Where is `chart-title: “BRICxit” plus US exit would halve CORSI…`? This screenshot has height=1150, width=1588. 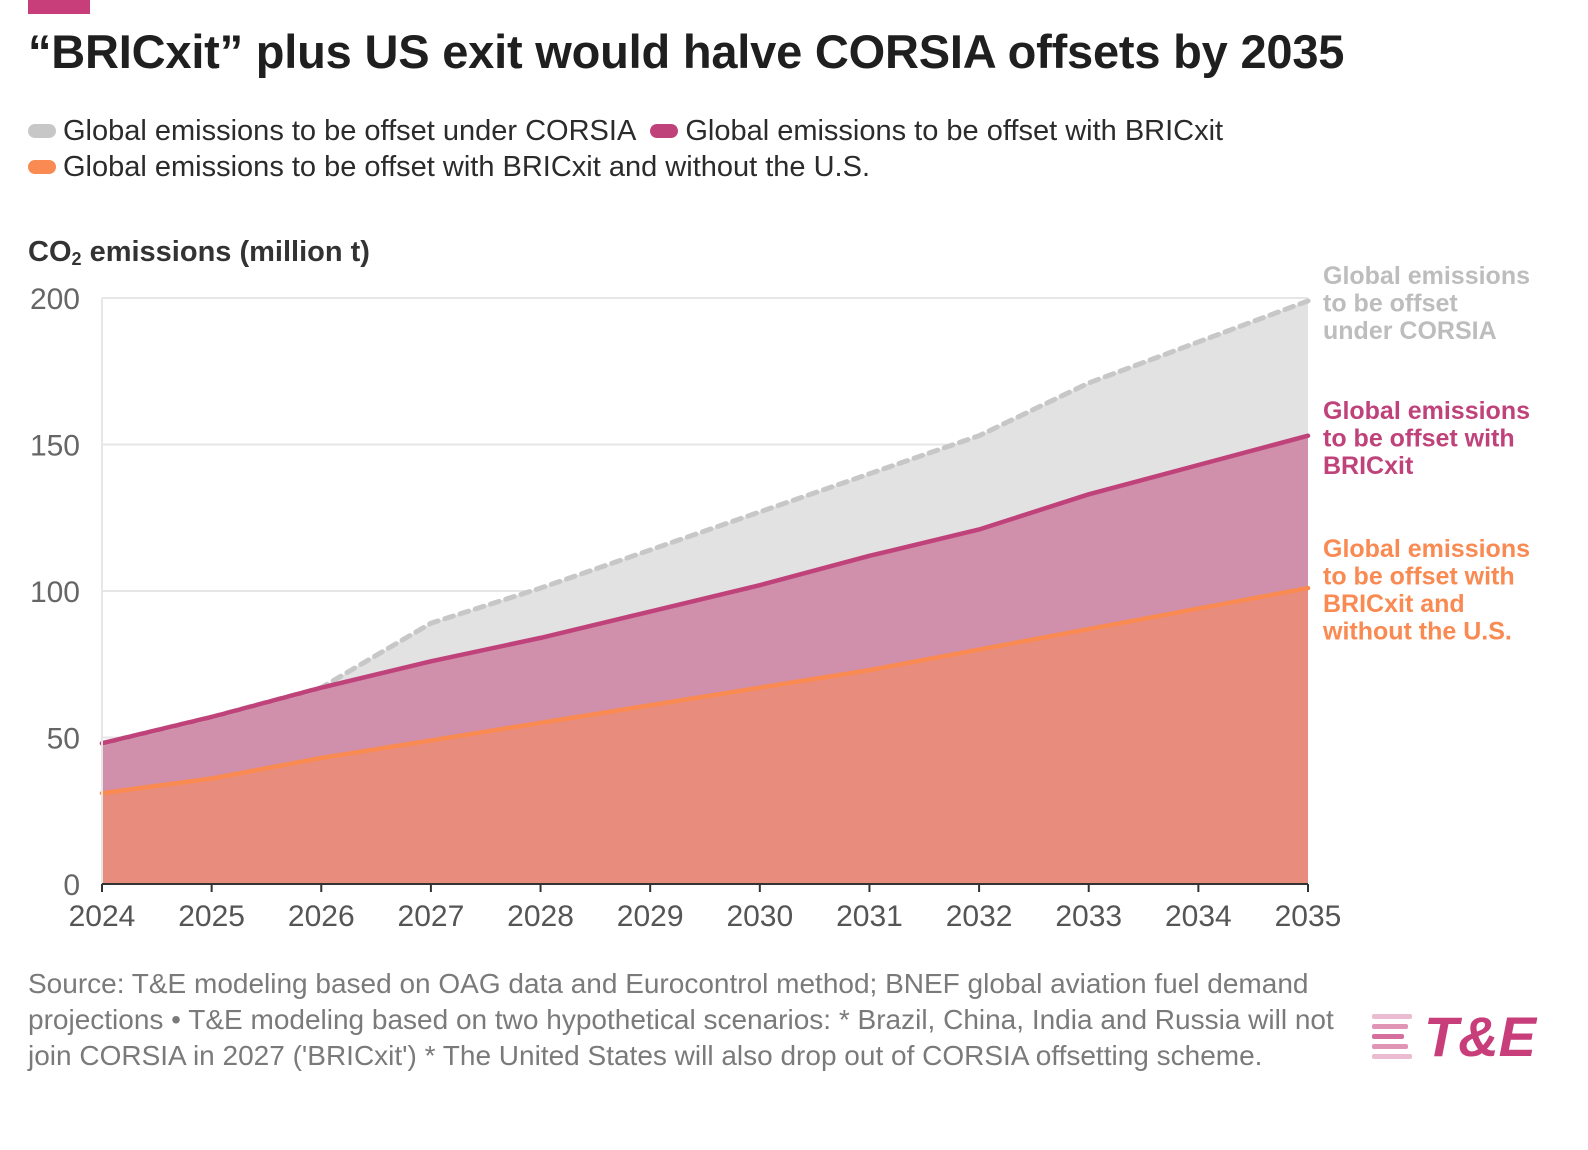
chart-title: “BRICxit” plus US exit would halve CORSI… is located at coordinates (686, 51).